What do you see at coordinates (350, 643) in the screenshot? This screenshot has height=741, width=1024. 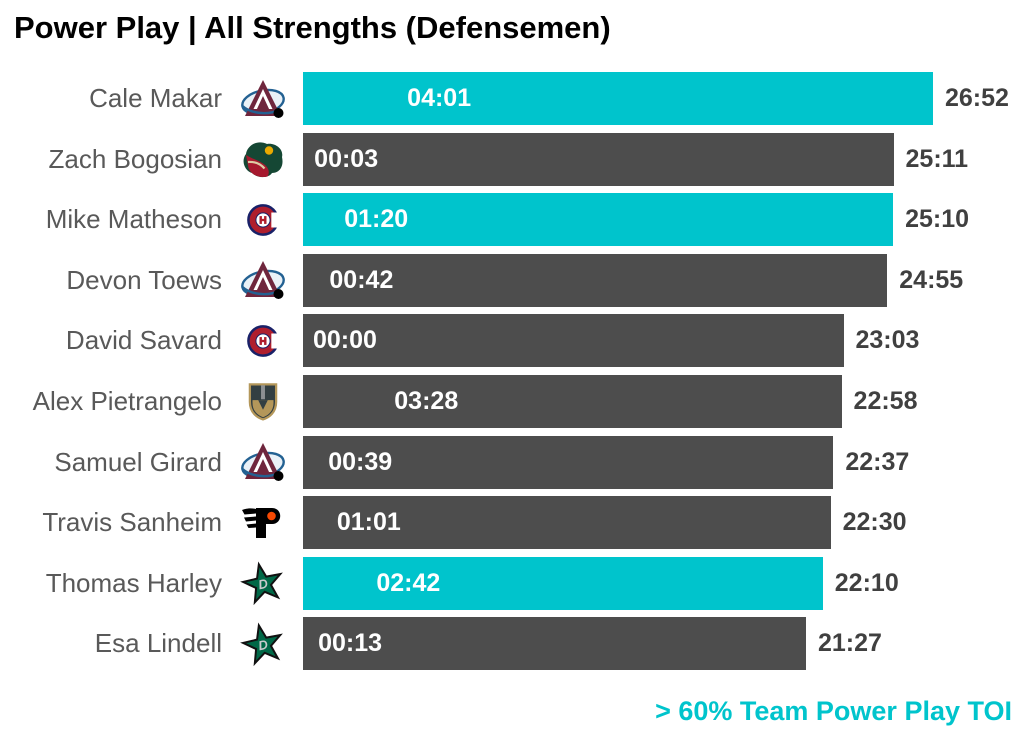 I see `pp-toi-label: 00:13` at bounding box center [350, 643].